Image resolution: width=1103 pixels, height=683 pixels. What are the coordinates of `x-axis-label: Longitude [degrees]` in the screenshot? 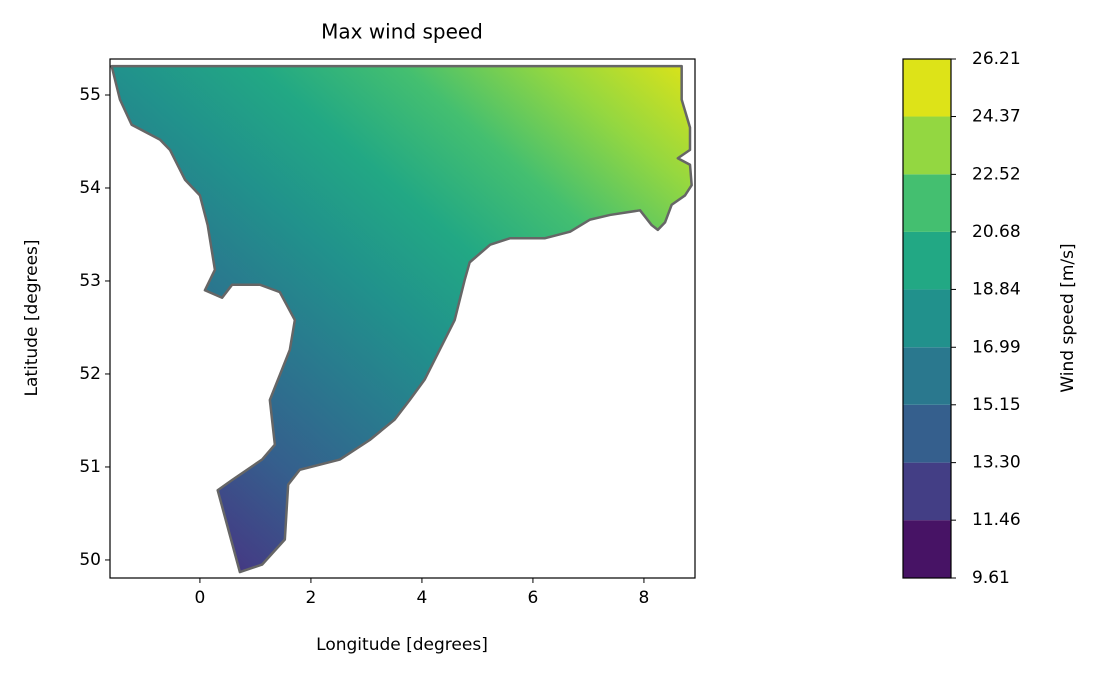 It's located at (402, 645).